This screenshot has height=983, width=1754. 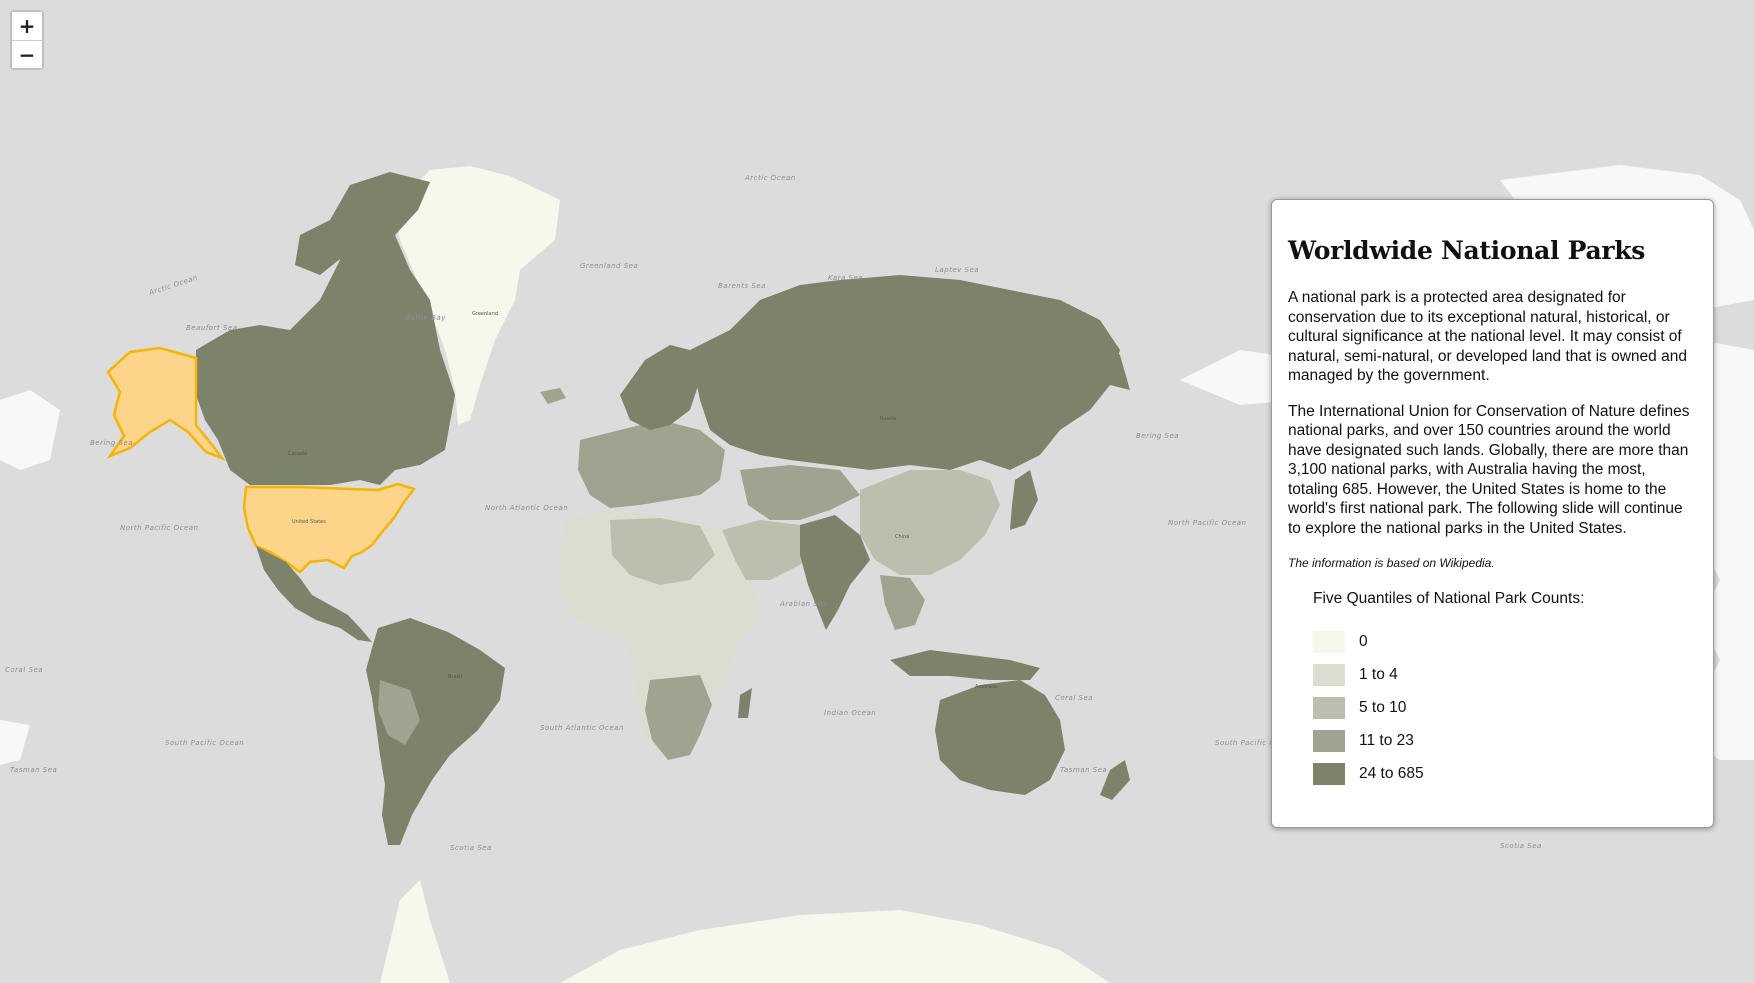 I want to click on beaufort-sea-label: Beaufort Sea, so click(x=211, y=328).